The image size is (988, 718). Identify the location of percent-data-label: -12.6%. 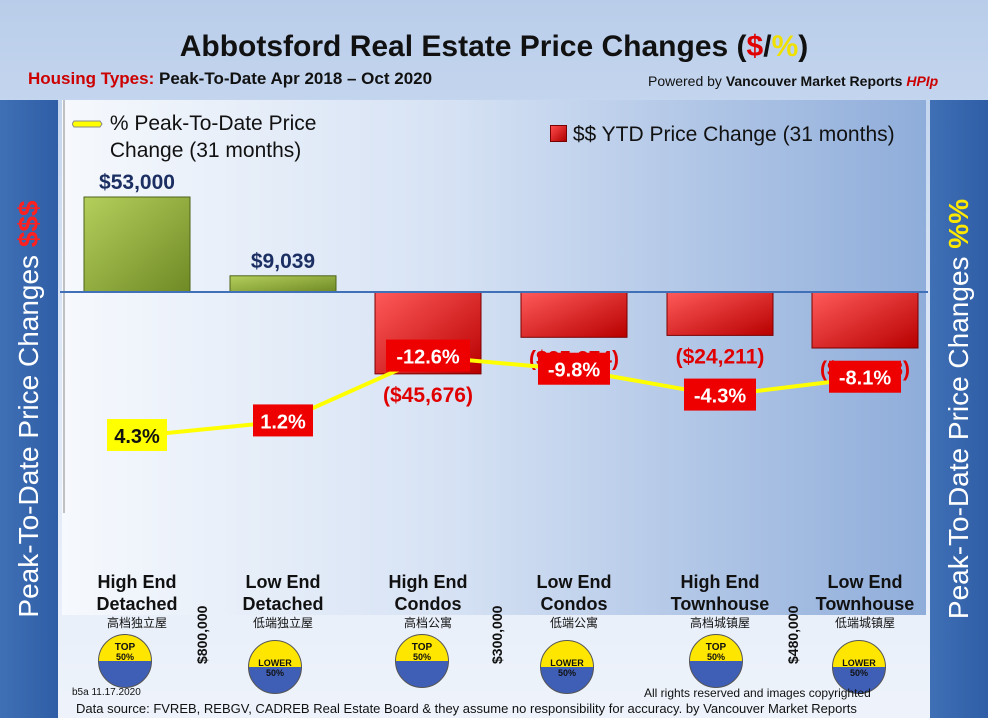
(428, 358).